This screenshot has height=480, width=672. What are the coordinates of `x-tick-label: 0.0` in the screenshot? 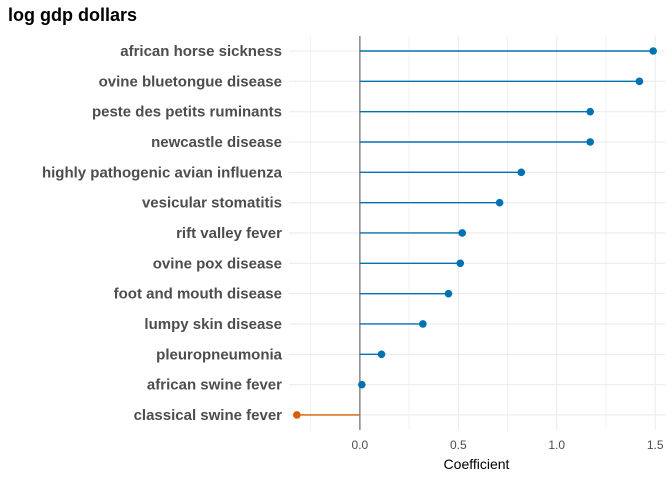 It's located at (360, 445).